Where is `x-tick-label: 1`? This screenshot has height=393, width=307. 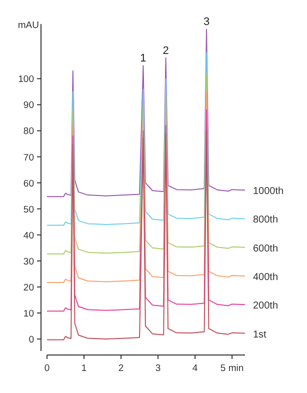
x-tick-label: 1 is located at coordinates (84, 368).